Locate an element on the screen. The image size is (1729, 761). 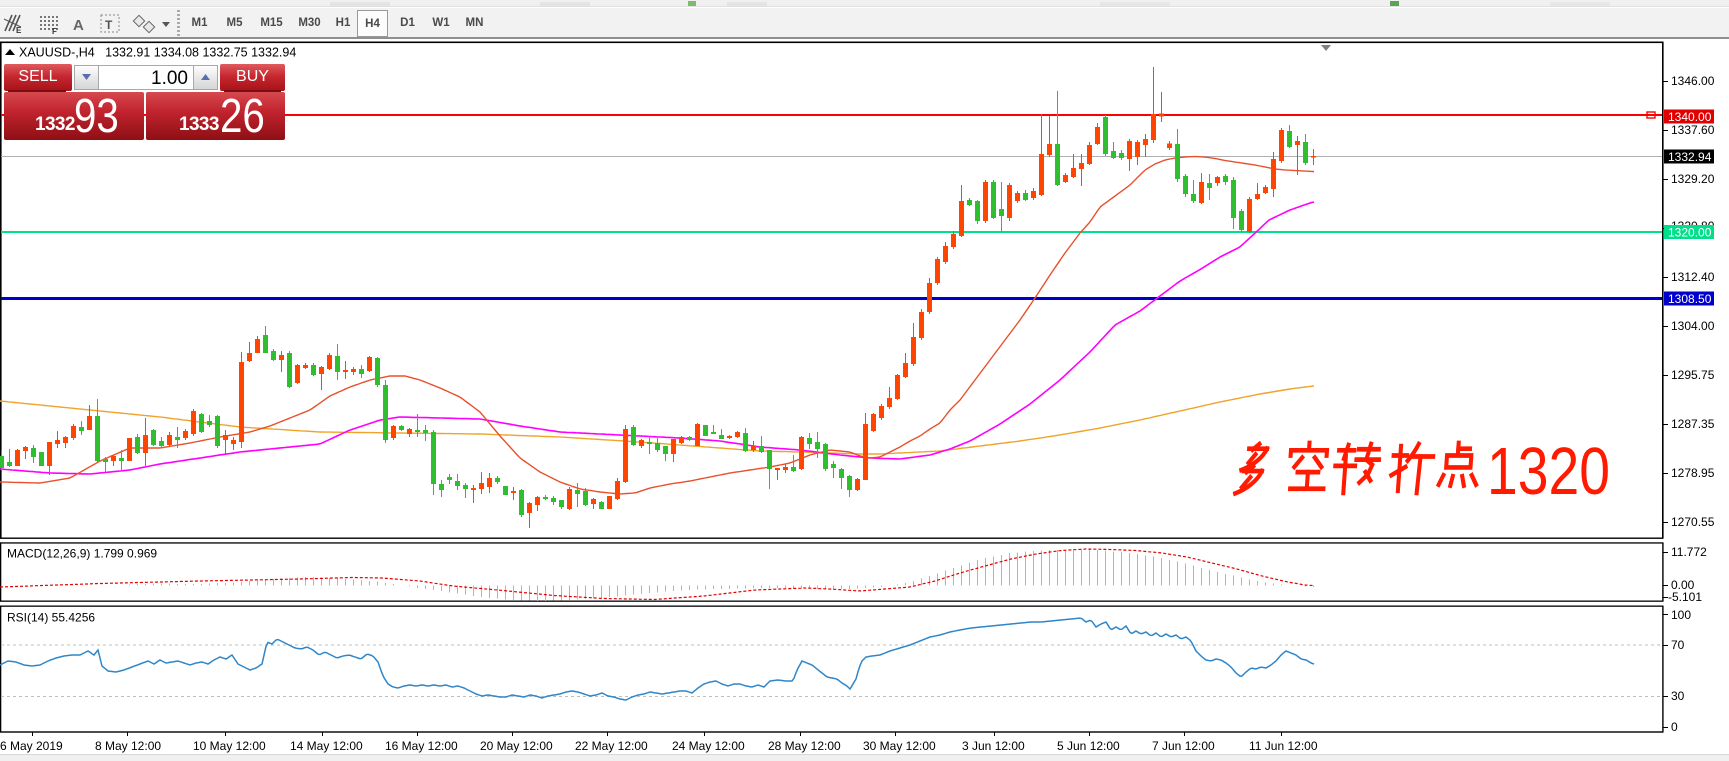
svg-text: 24 May 12:00 is located at coordinates (708, 746).